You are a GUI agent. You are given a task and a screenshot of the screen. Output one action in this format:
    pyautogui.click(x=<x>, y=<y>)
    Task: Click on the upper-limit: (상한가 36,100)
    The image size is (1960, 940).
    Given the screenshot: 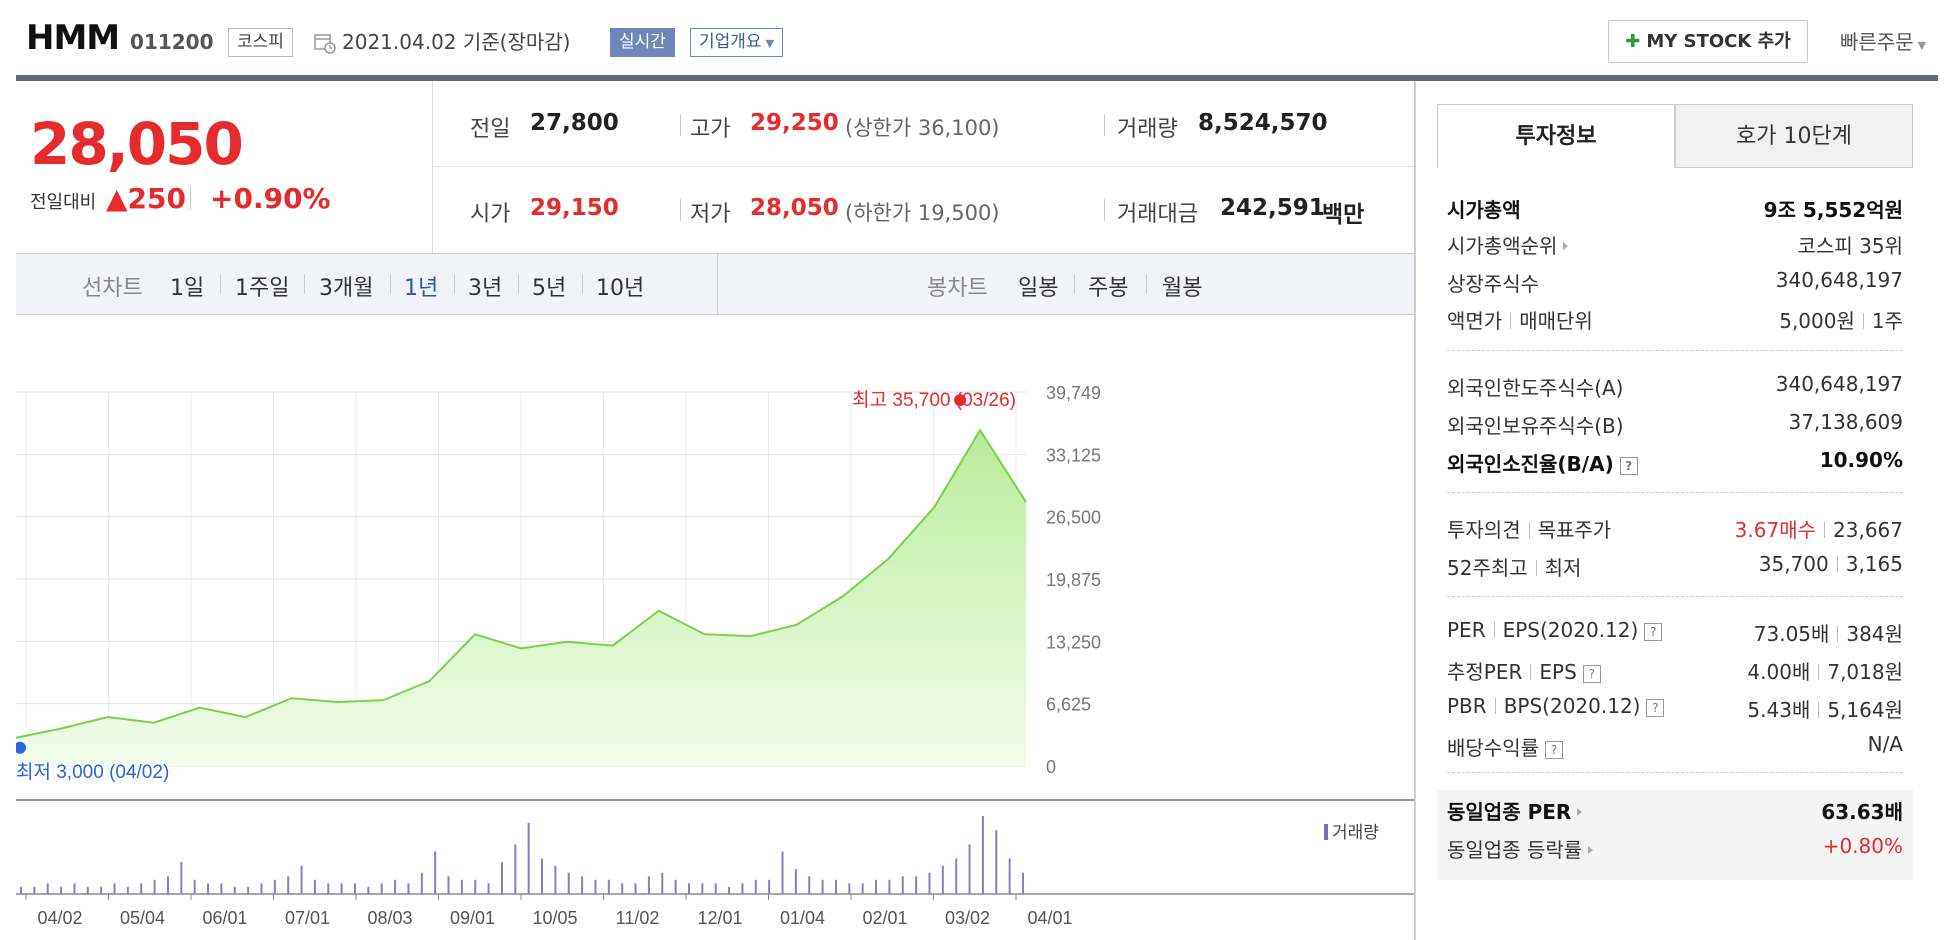 What is the action you would take?
    pyautogui.click(x=922, y=128)
    